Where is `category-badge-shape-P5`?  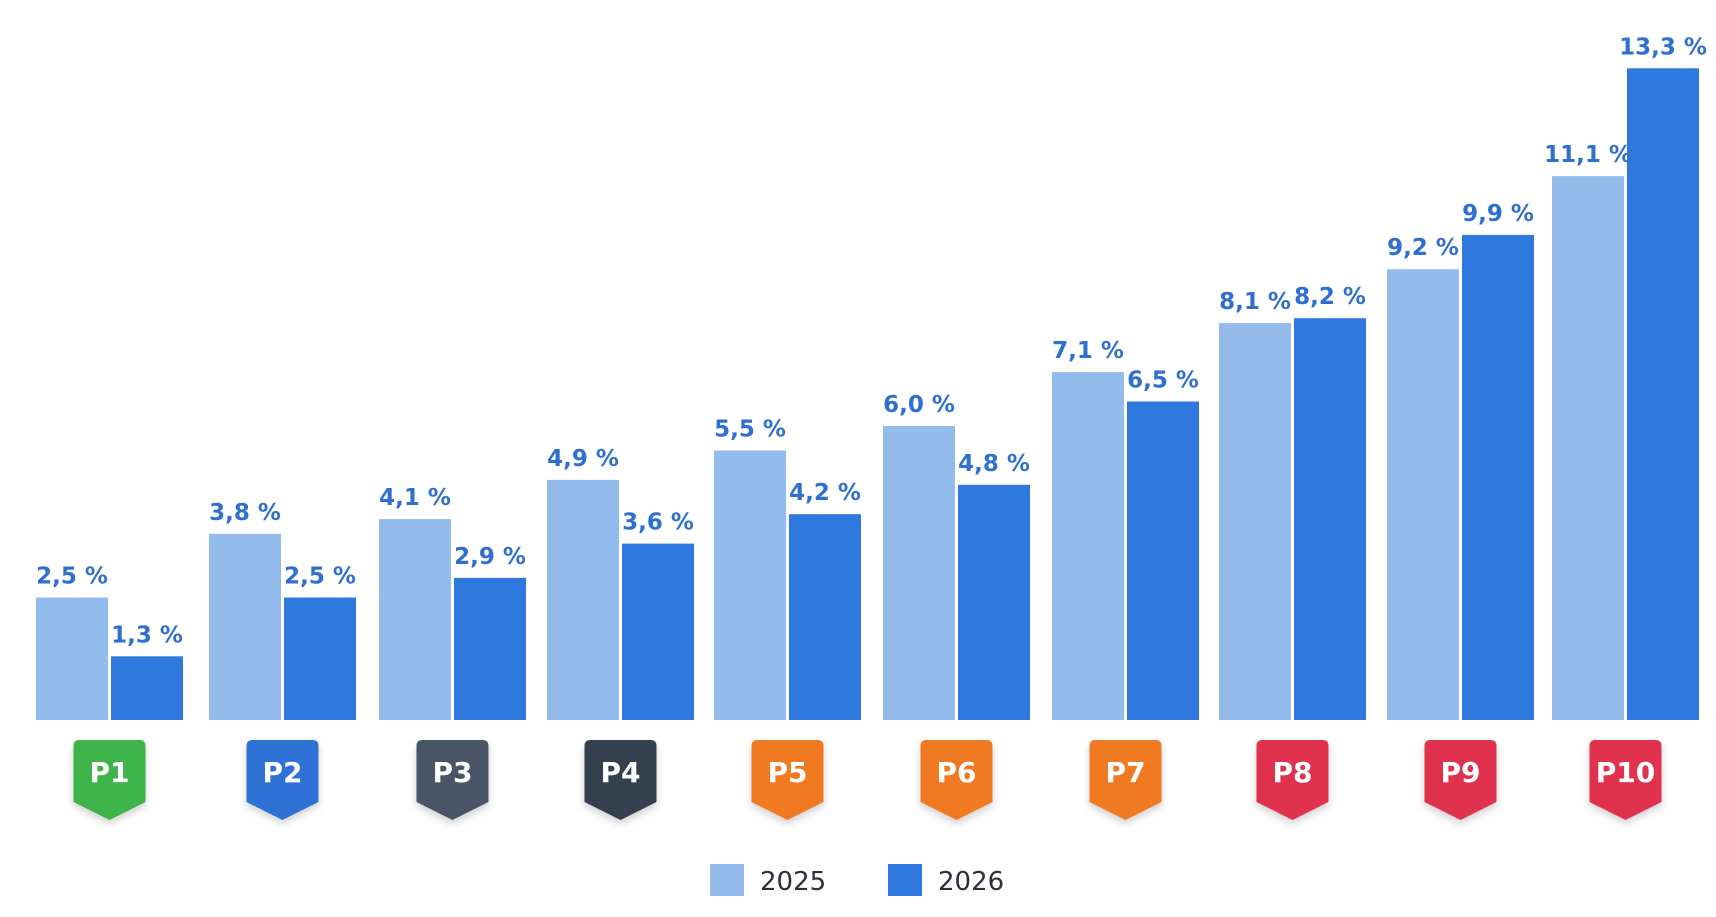
category-badge-shape-P5 is located at coordinates (787, 780).